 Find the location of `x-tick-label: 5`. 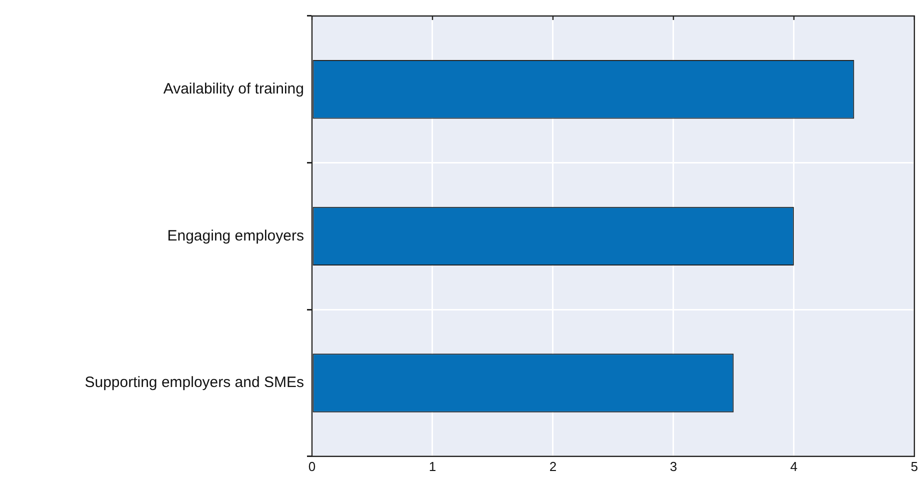

x-tick-label: 5 is located at coordinates (914, 466).